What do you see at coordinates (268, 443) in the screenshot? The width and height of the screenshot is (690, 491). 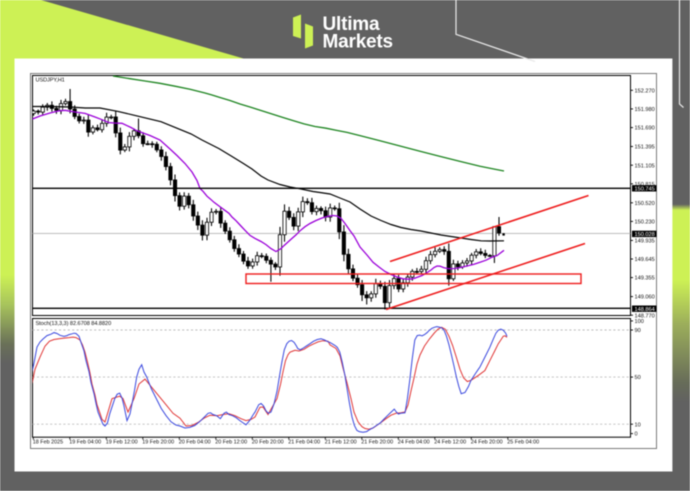 I see `svg-text: 20 Feb 20:00` at bounding box center [268, 443].